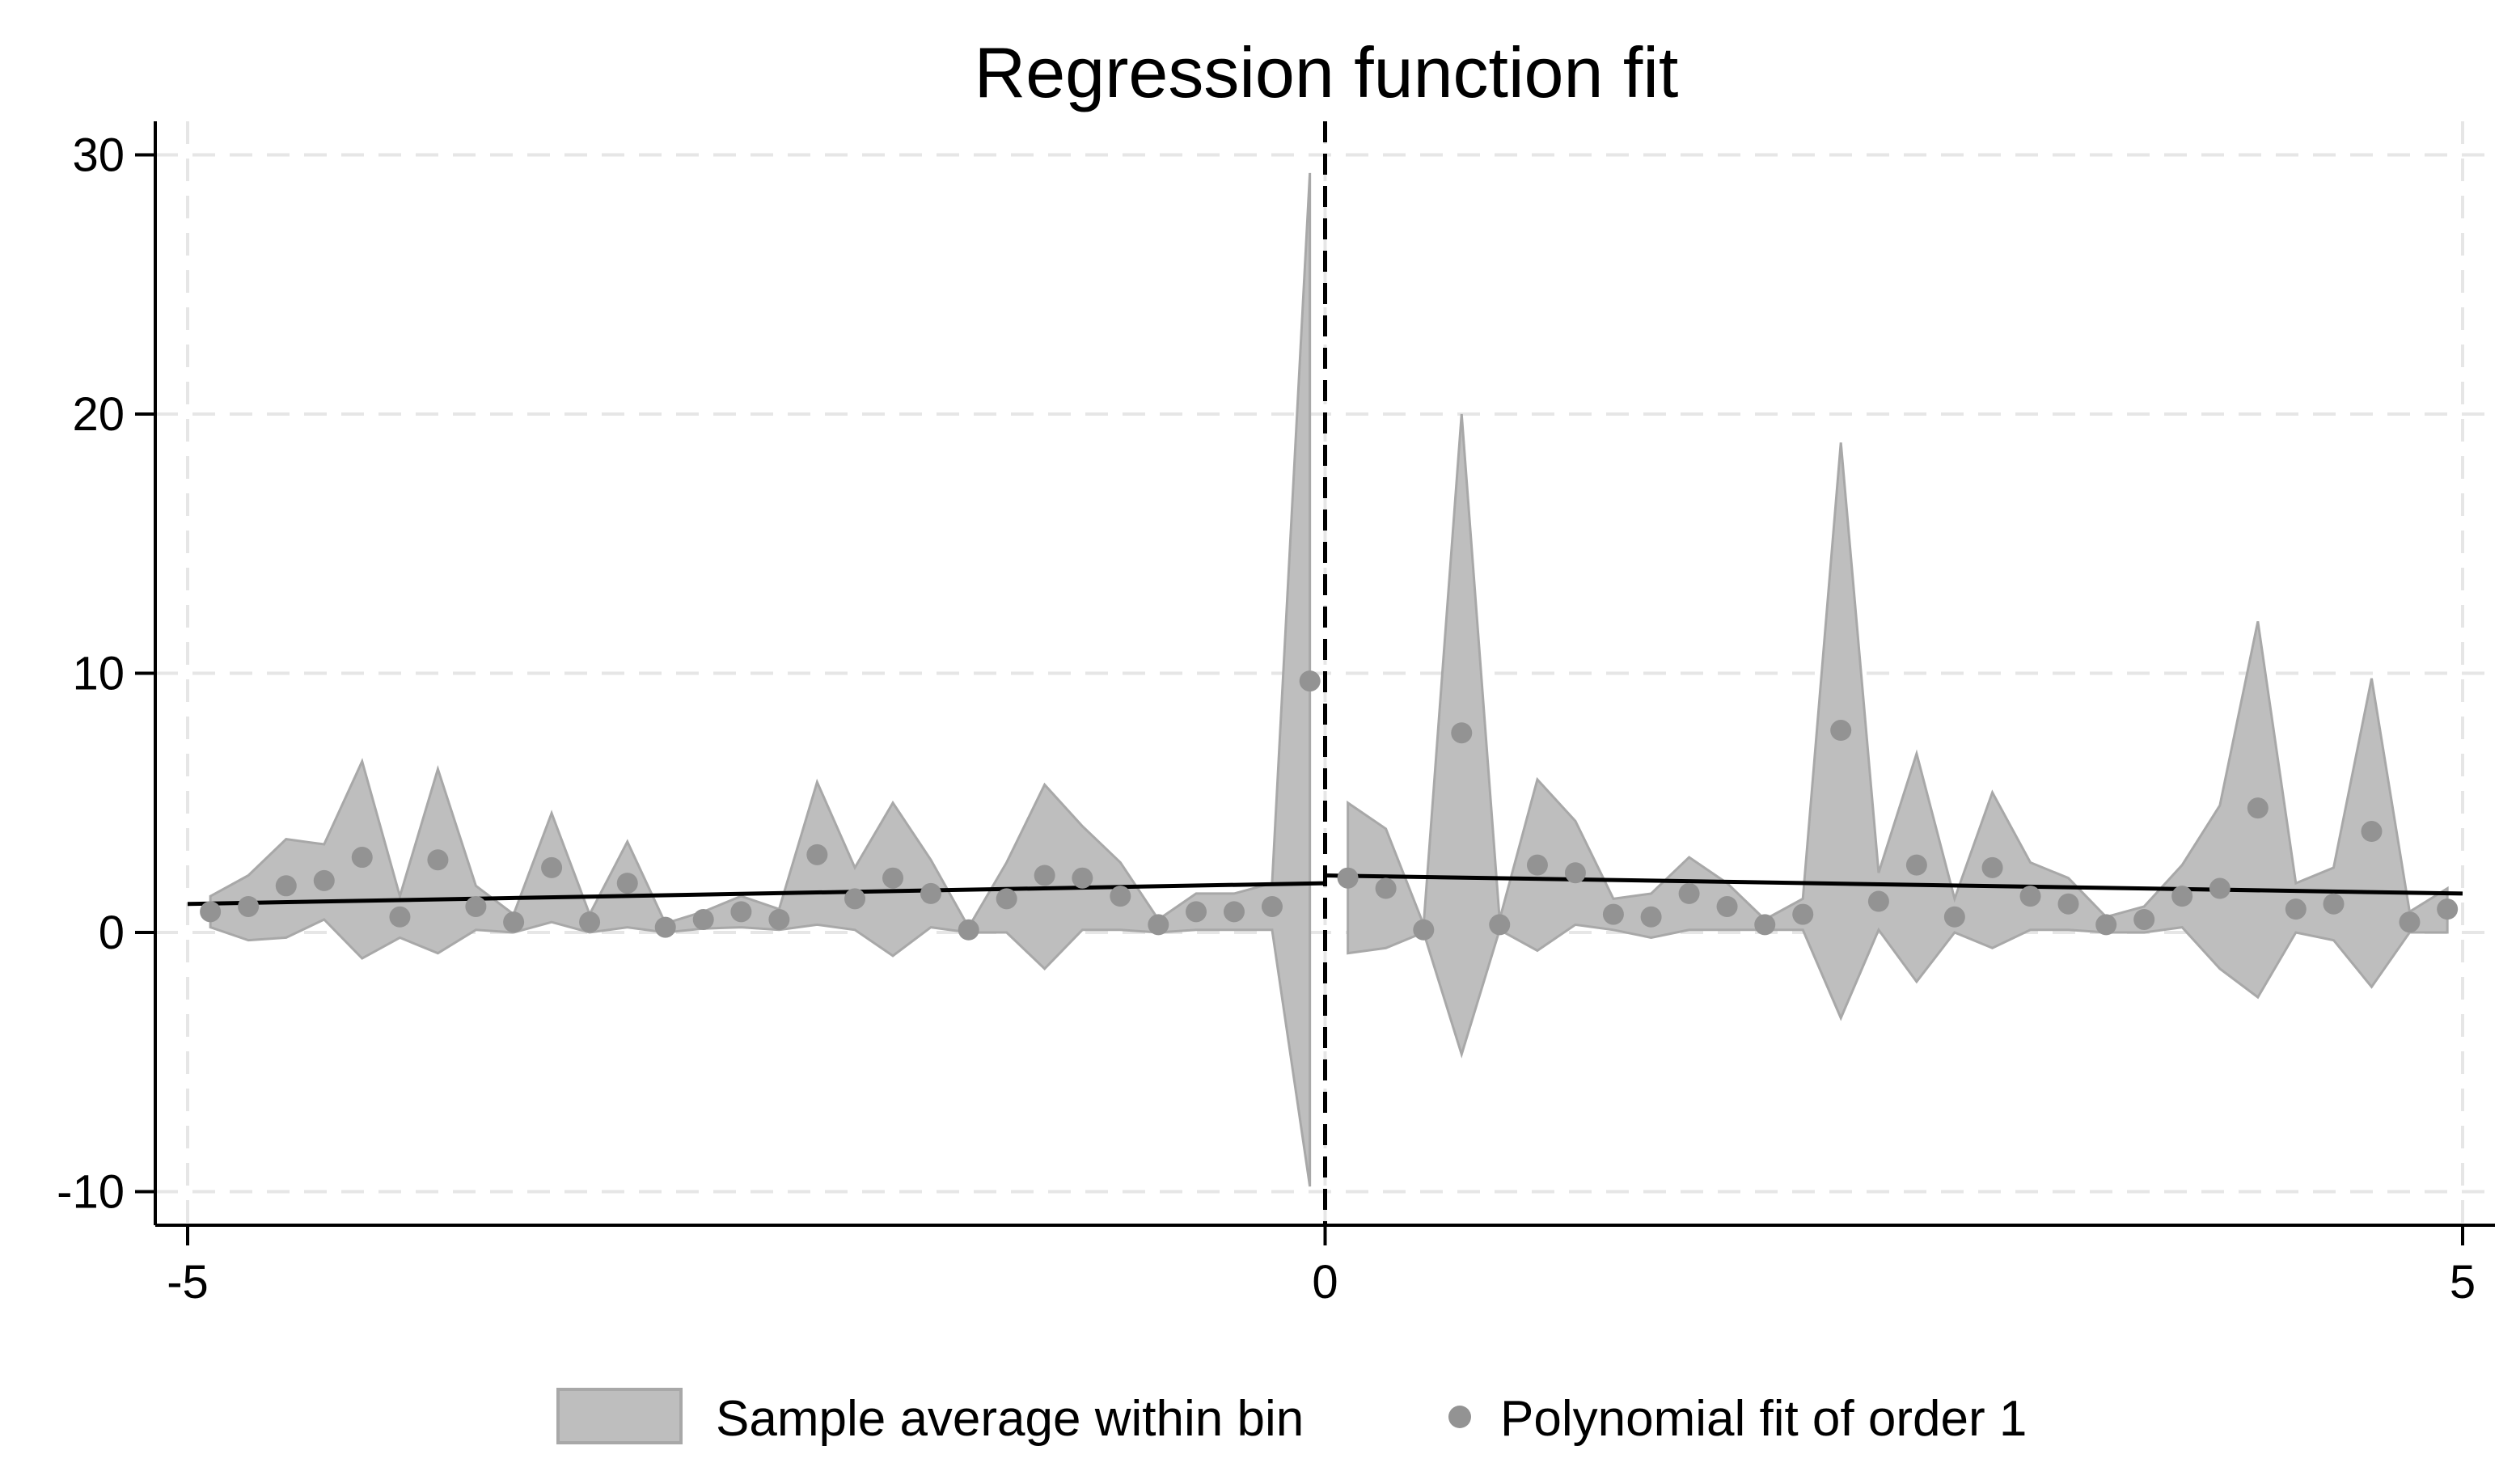 This screenshot has width=2499, height=1484. What do you see at coordinates (1325, 1282) in the screenshot?
I see `x-tick-label: 0` at bounding box center [1325, 1282].